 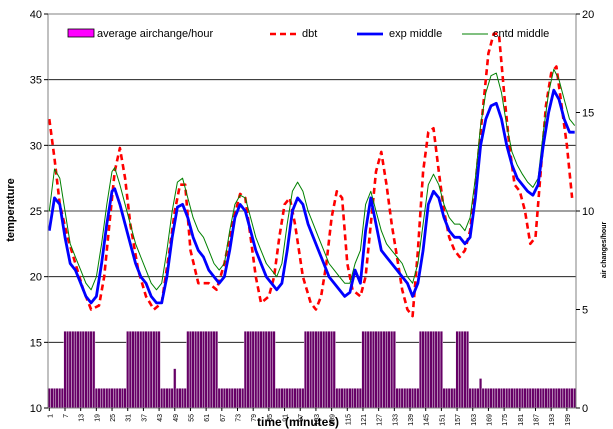 I want to click on y2-tick-label: 15, so click(x=588, y=114).